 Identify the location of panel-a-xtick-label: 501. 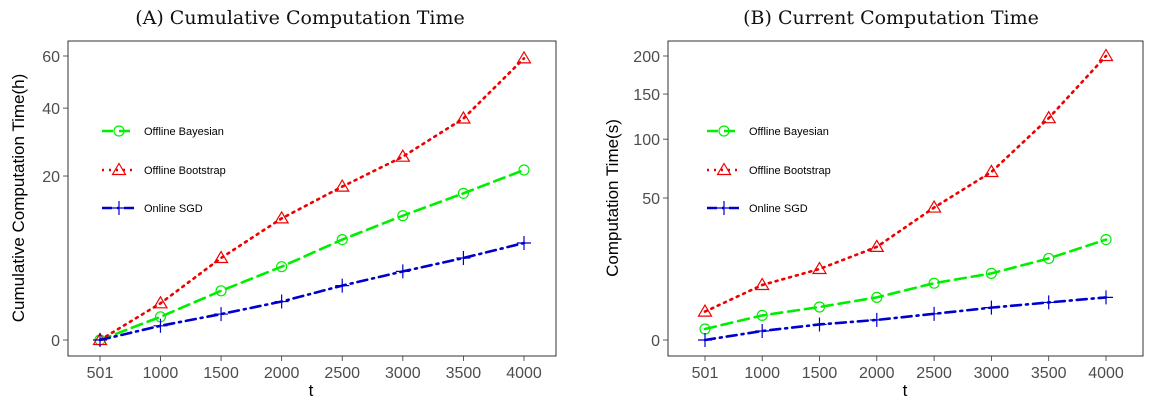
(100, 373).